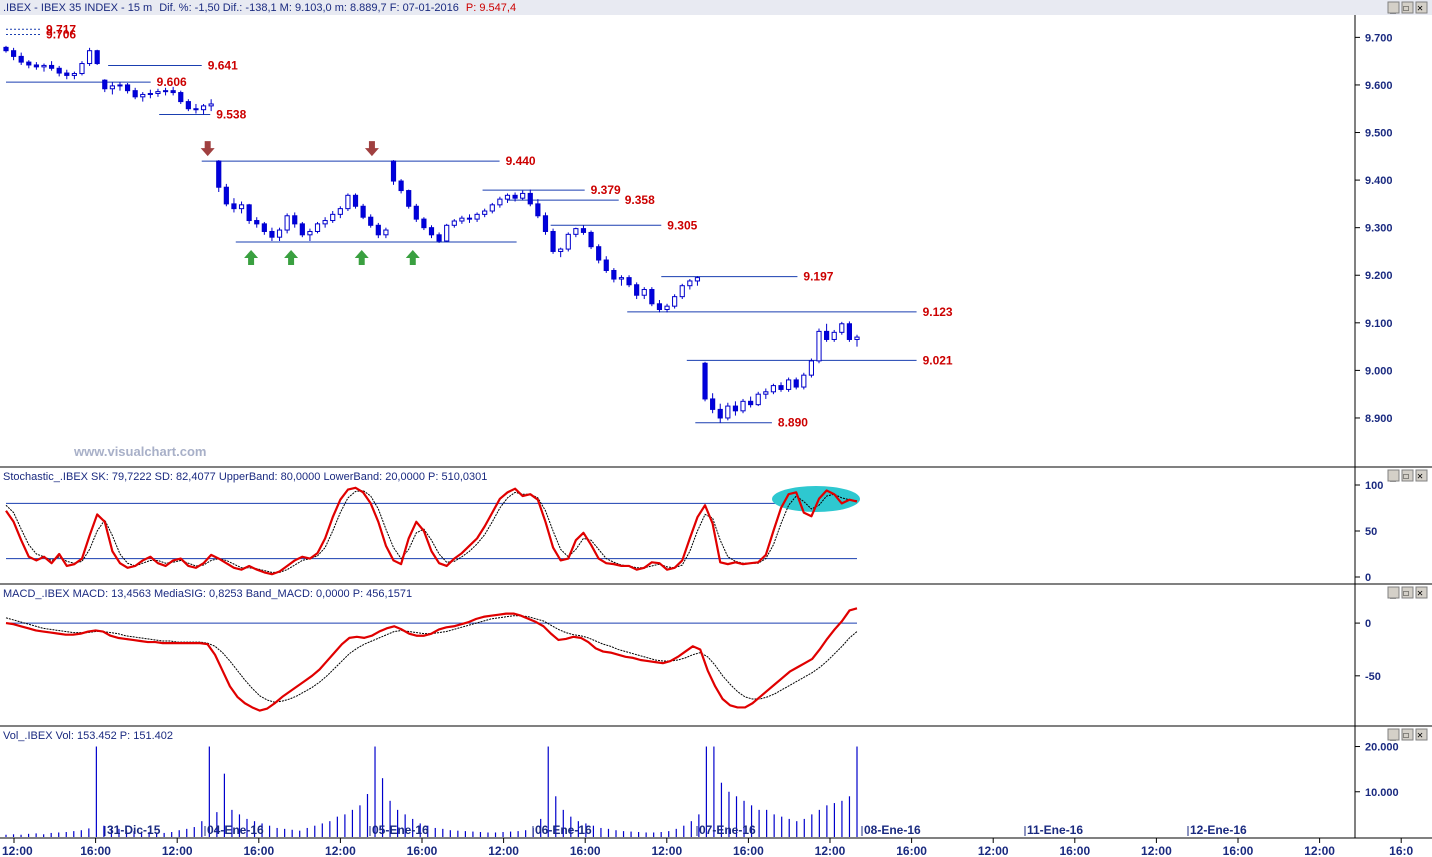 The height and width of the screenshot is (857, 1432). What do you see at coordinates (1379, 324) in the screenshot?
I see `price-tick-label: 9.100` at bounding box center [1379, 324].